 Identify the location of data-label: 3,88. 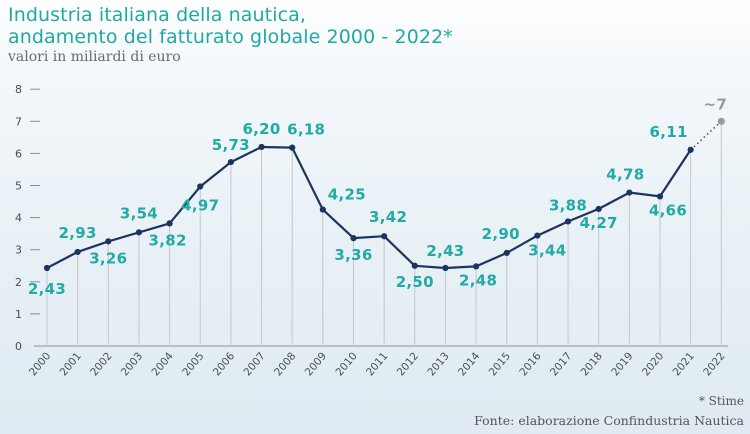
(568, 205).